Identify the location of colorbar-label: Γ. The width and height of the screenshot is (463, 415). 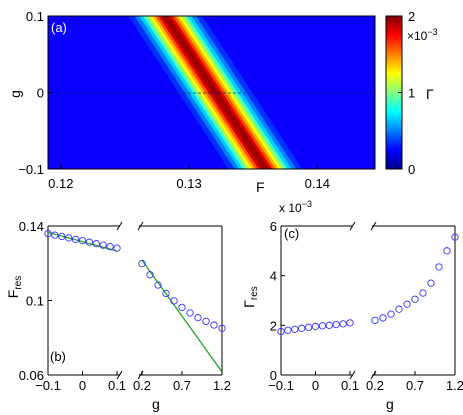
(430, 94).